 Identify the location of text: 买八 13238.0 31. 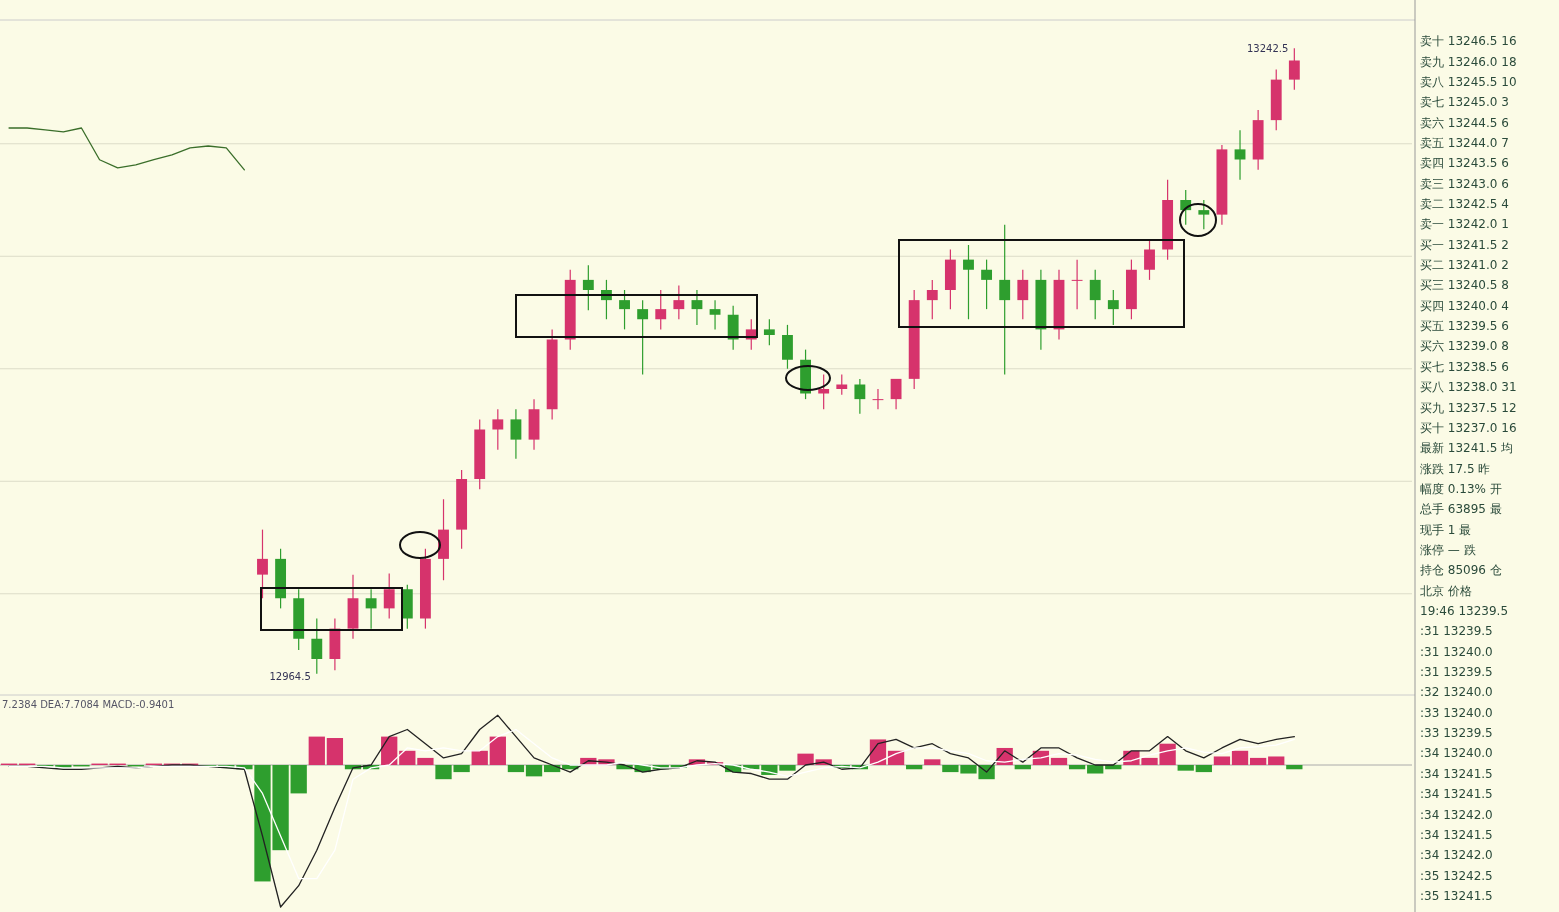
(1468, 387).